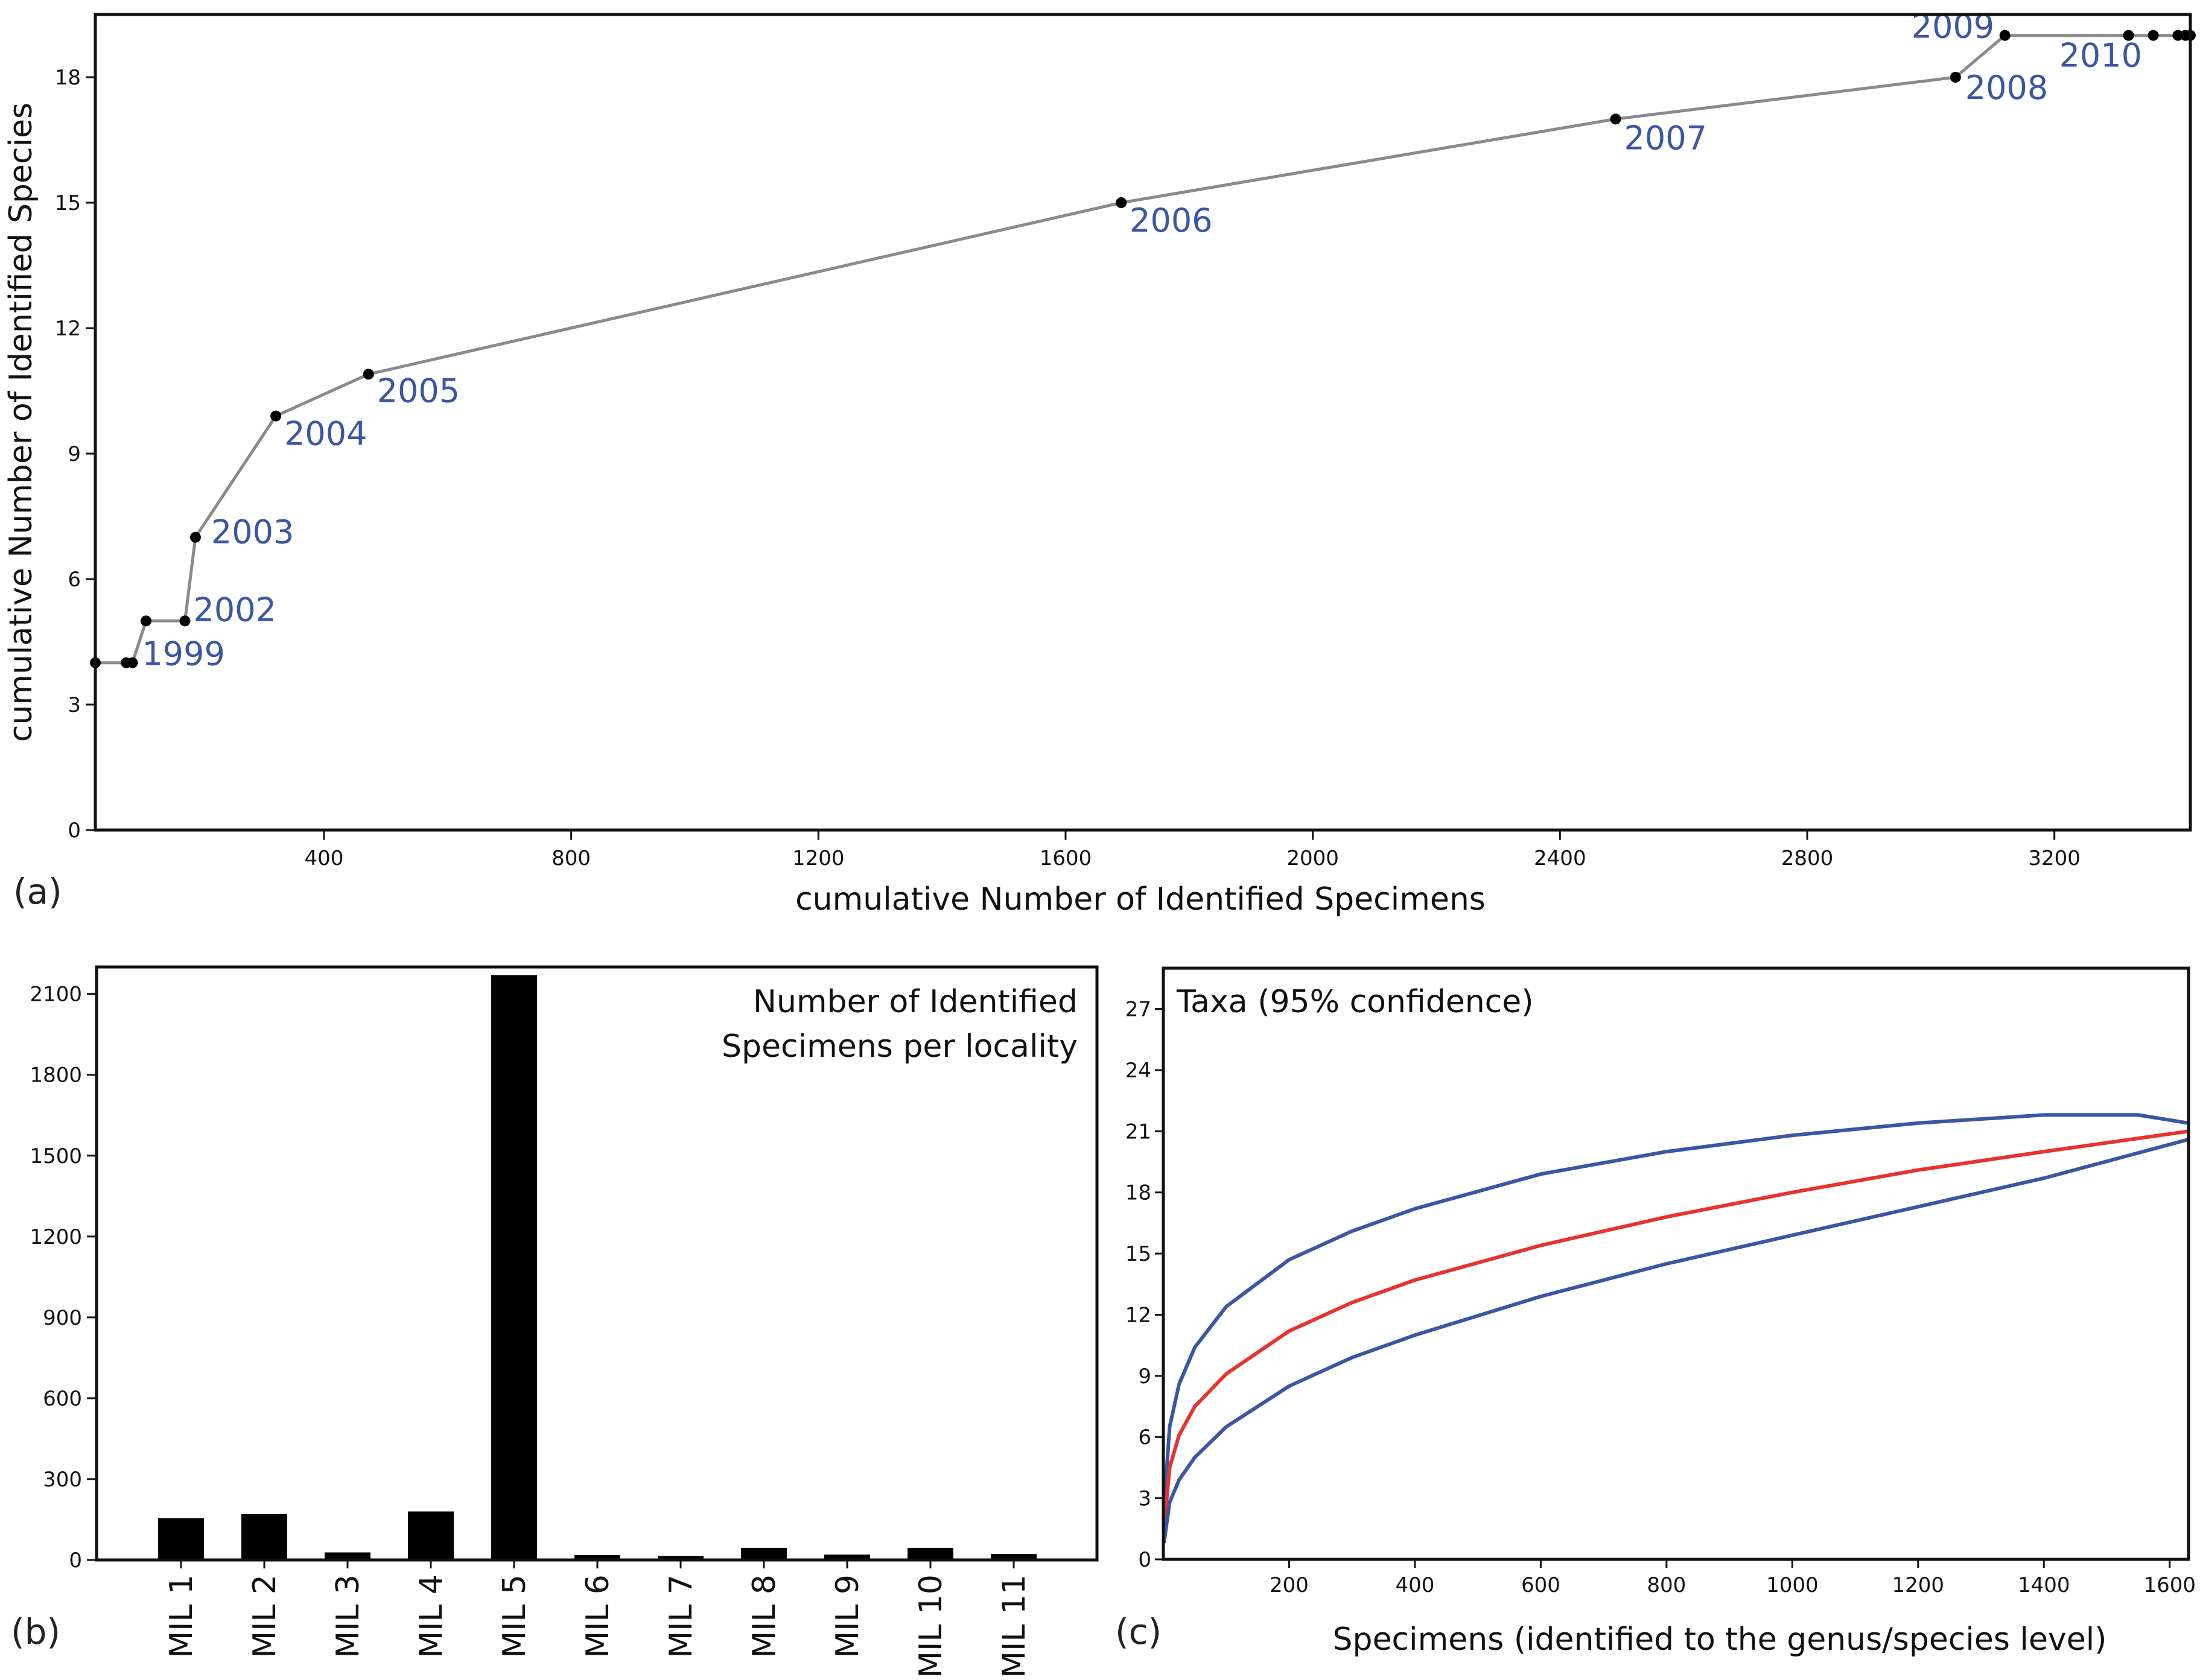 The height and width of the screenshot is (1680, 2200). Describe the element at coordinates (1289, 1585) in the screenshot. I see `panel-c-x-tick-label: 200` at that location.